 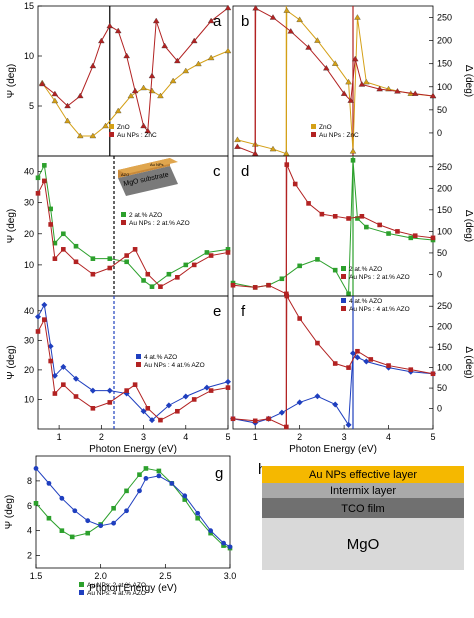 I want to click on legend-label-b-0: ZnO, so click(x=325, y=127).